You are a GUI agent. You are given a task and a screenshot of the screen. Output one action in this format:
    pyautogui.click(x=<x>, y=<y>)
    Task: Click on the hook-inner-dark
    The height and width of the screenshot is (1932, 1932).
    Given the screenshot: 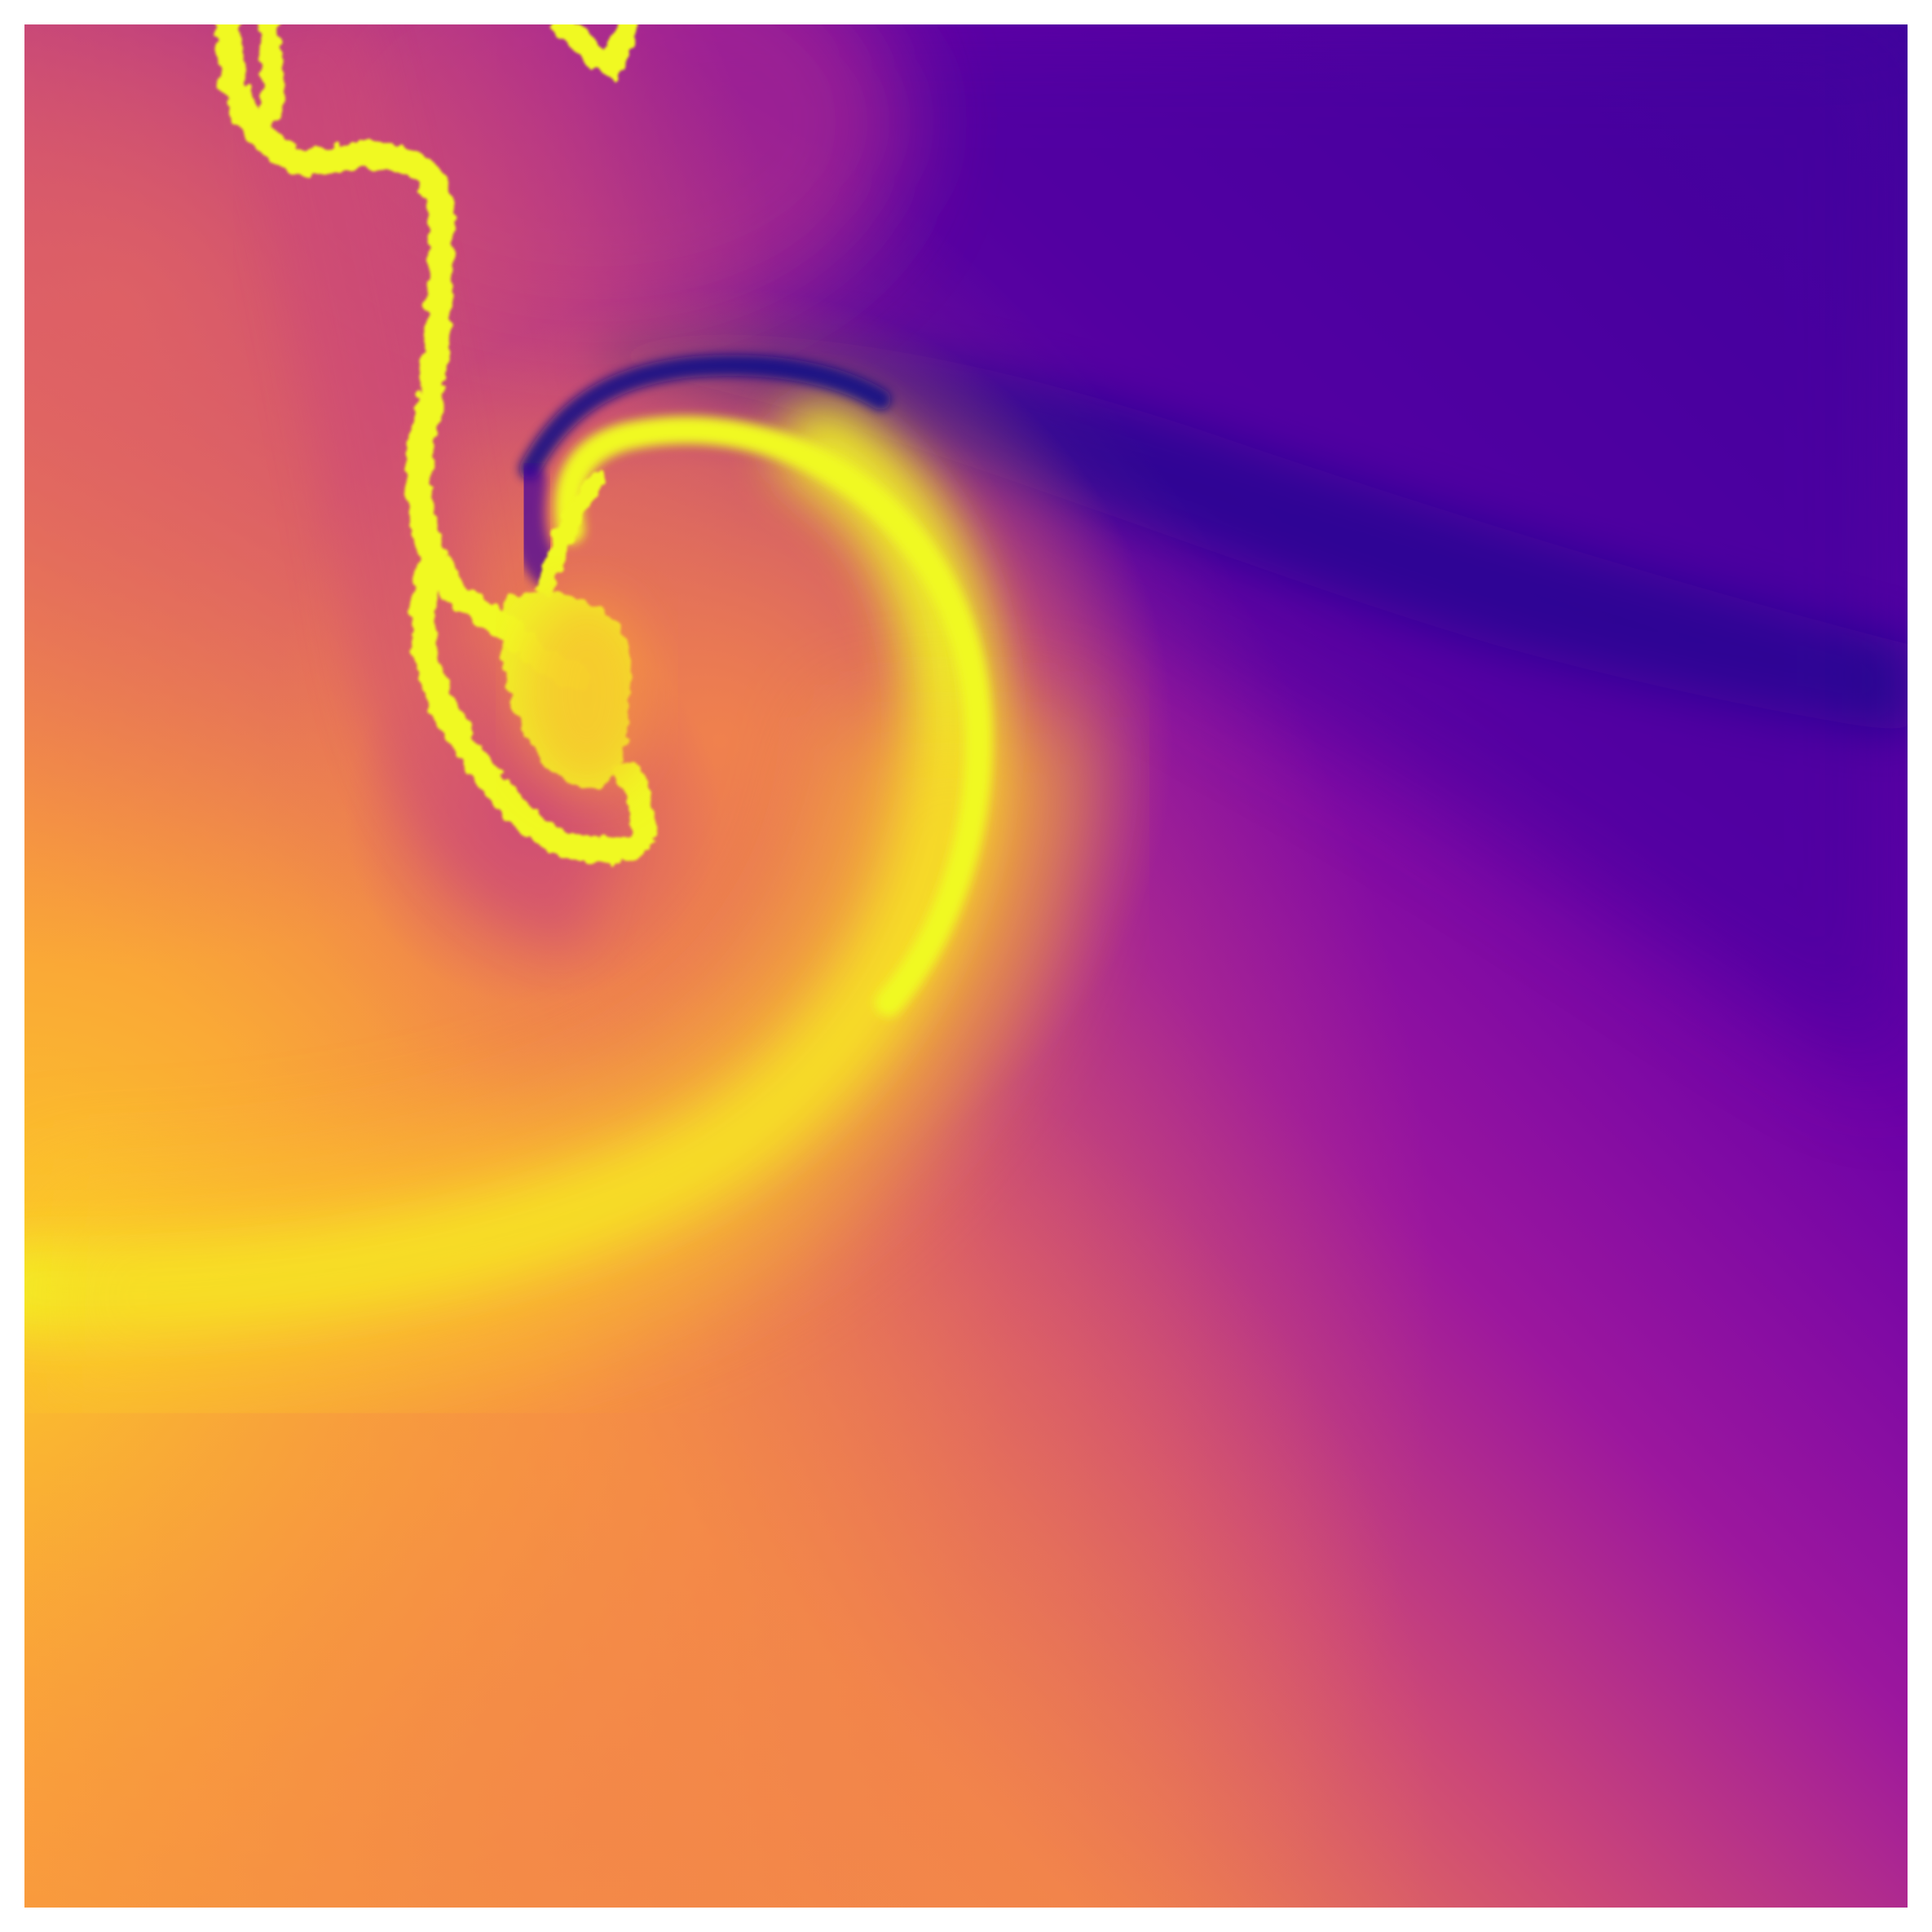 What is the action you would take?
    pyautogui.click(x=536, y=526)
    